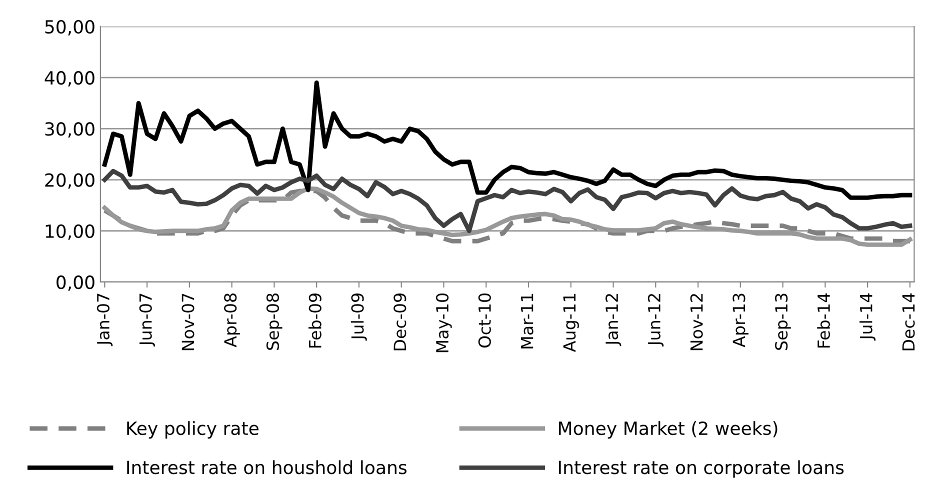 The width and height of the screenshot is (930, 482). What do you see at coordinates (192, 430) in the screenshot?
I see `legend-label: Key policy rate` at bounding box center [192, 430].